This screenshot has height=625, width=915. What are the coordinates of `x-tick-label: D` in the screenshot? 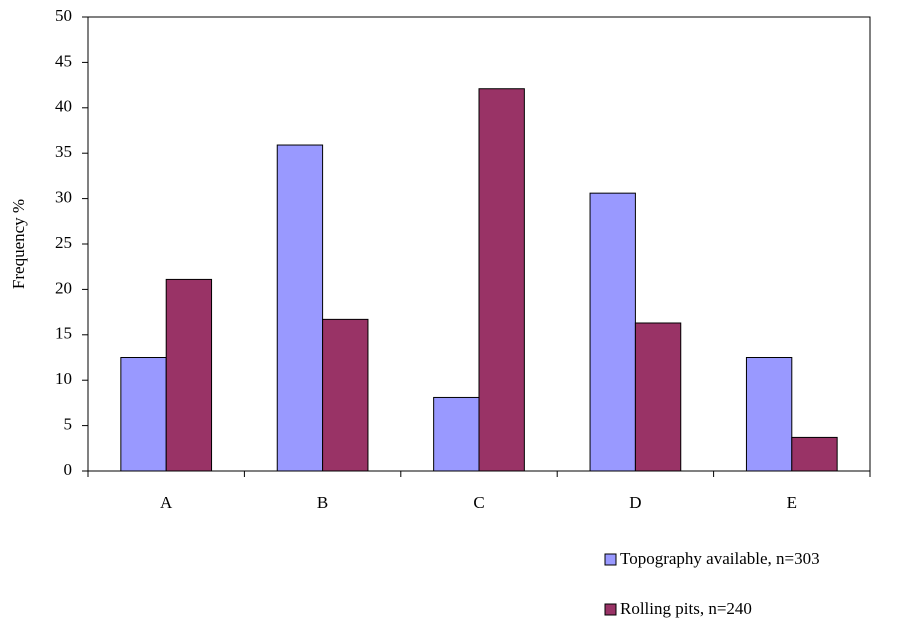 It's located at (635, 502).